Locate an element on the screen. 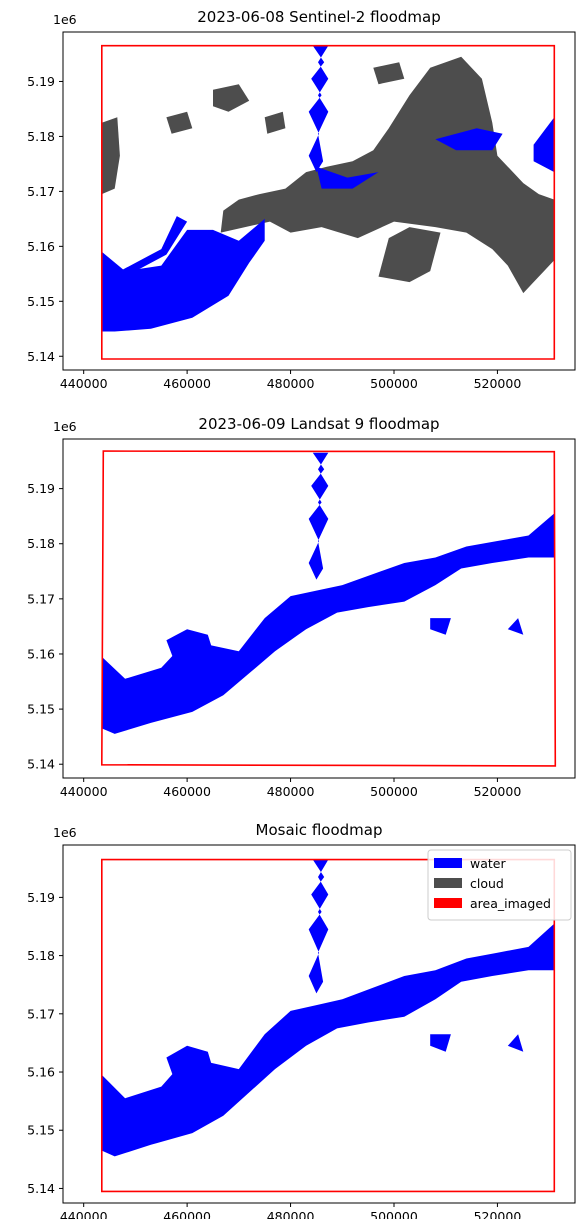 This screenshot has width=585, height=1219. legend-label-area-imaged: area_imaged is located at coordinates (510, 903).